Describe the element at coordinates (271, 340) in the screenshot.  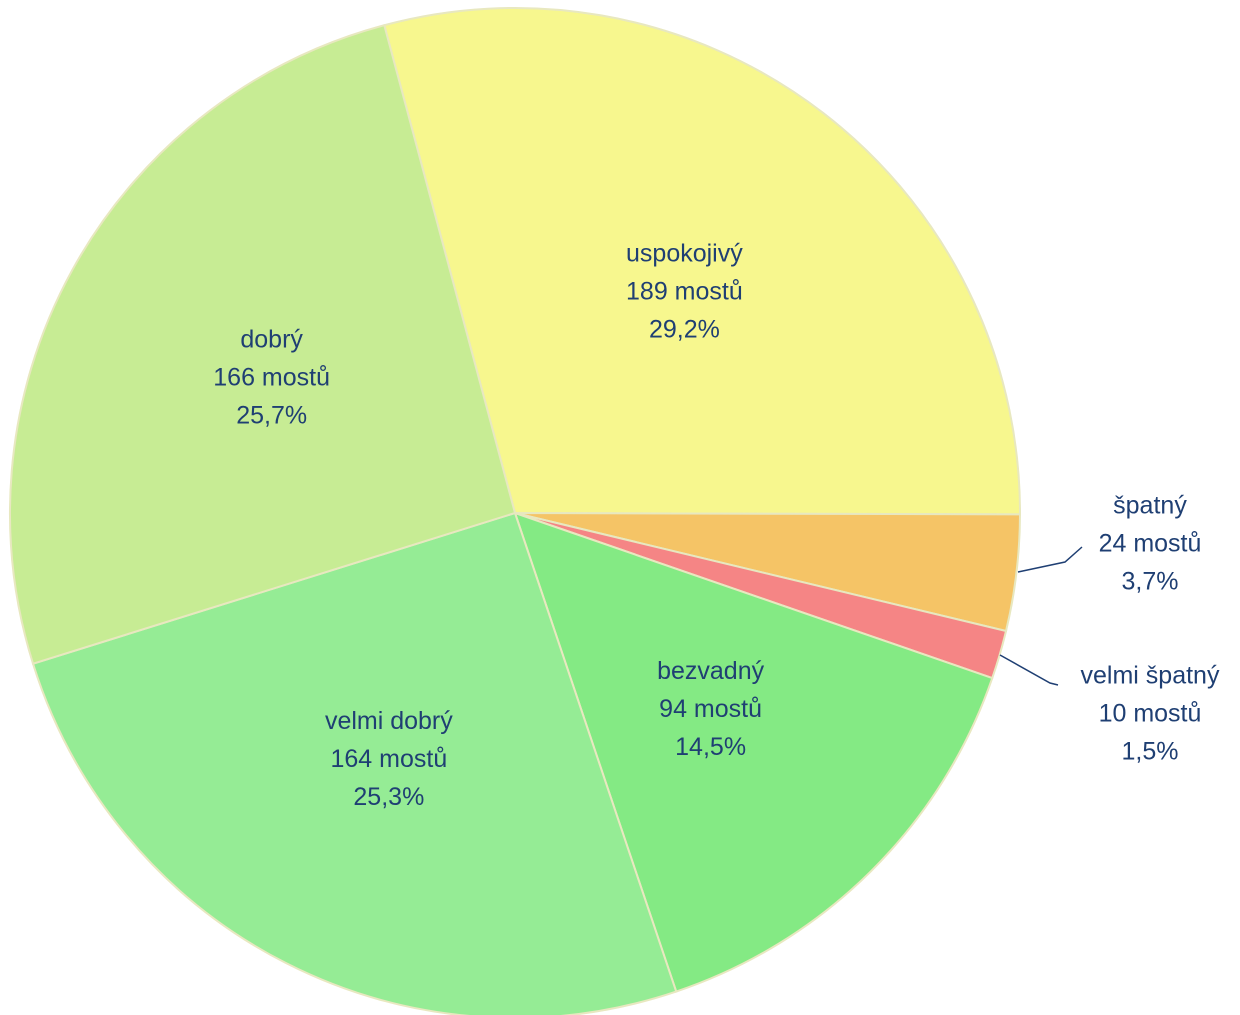
I see `slice-label: dobrý` at that location.